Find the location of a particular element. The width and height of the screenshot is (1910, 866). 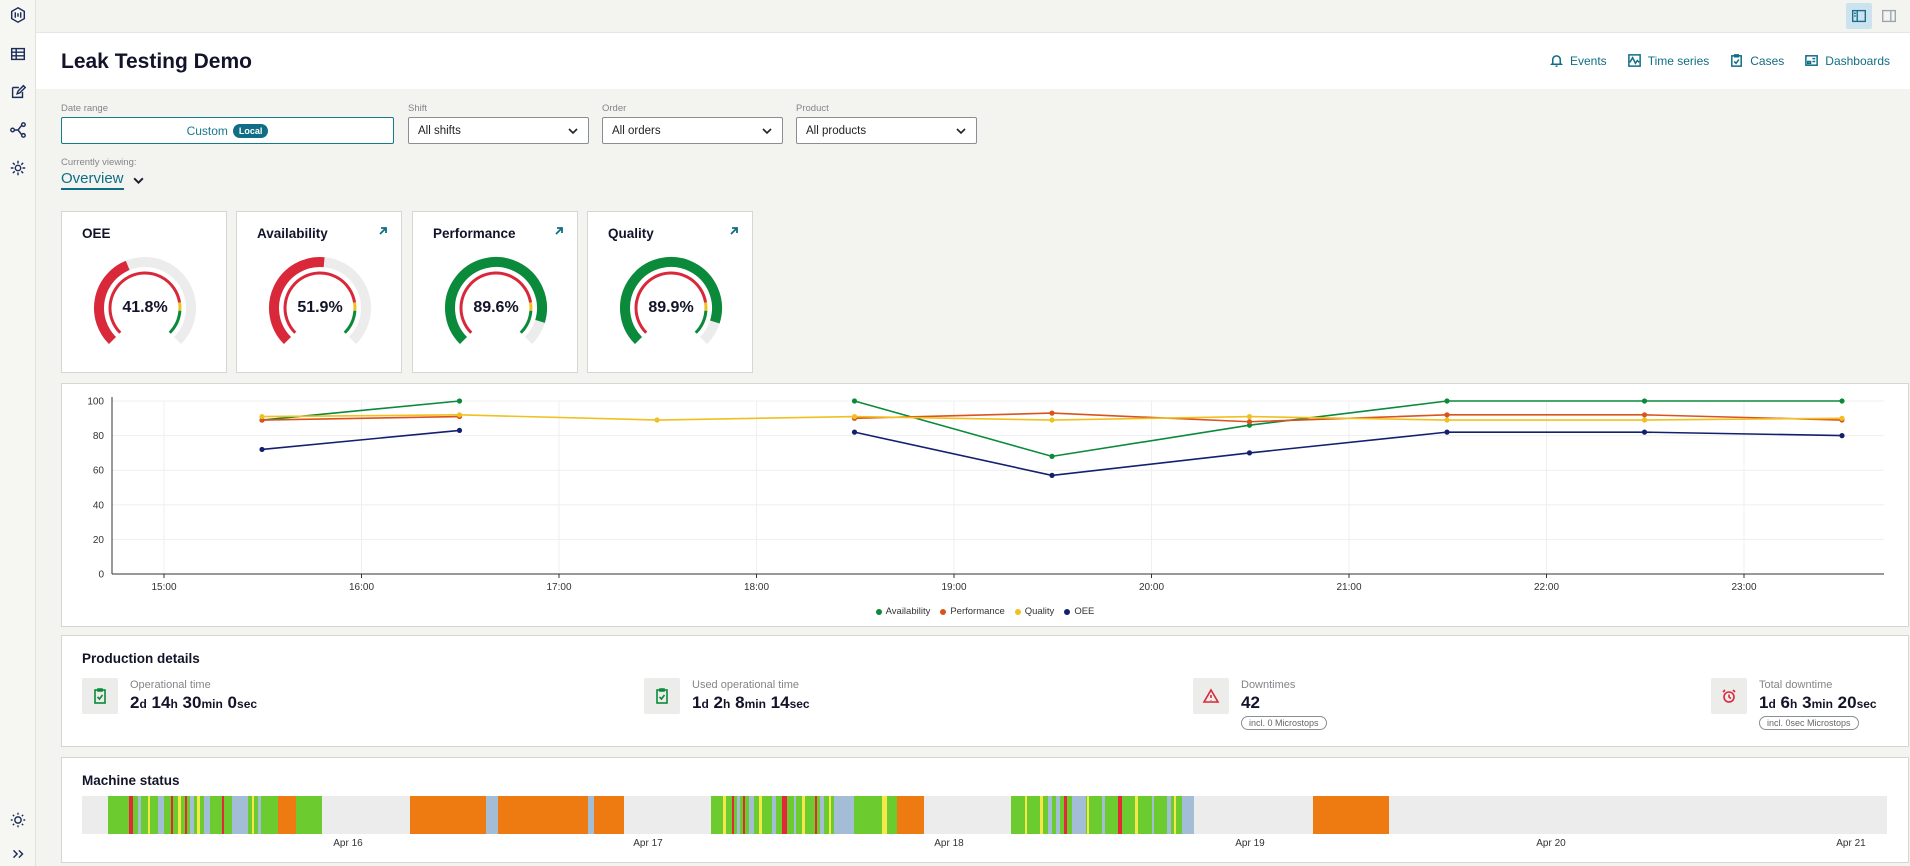

date-range-filter: Date range Custom Local is located at coordinates (227, 123).